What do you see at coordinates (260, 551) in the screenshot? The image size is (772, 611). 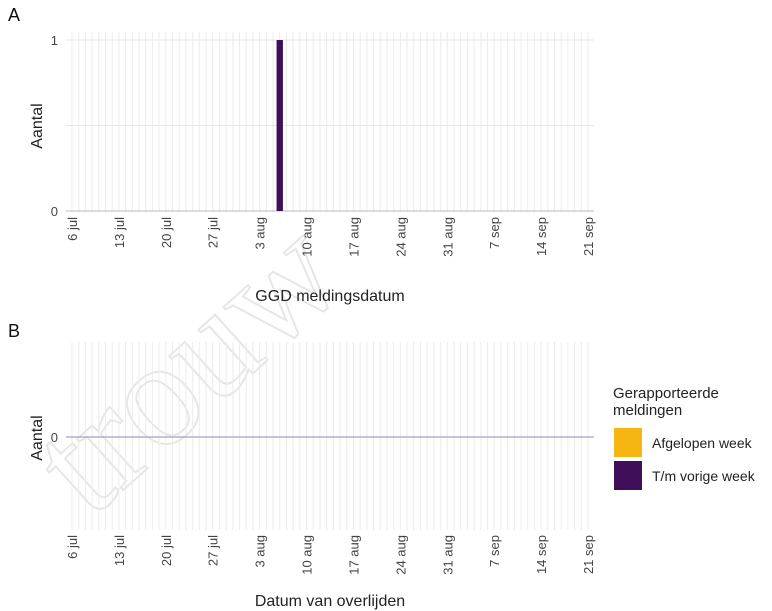 I see `panel-b-x-tick-label: 3 aug` at bounding box center [260, 551].